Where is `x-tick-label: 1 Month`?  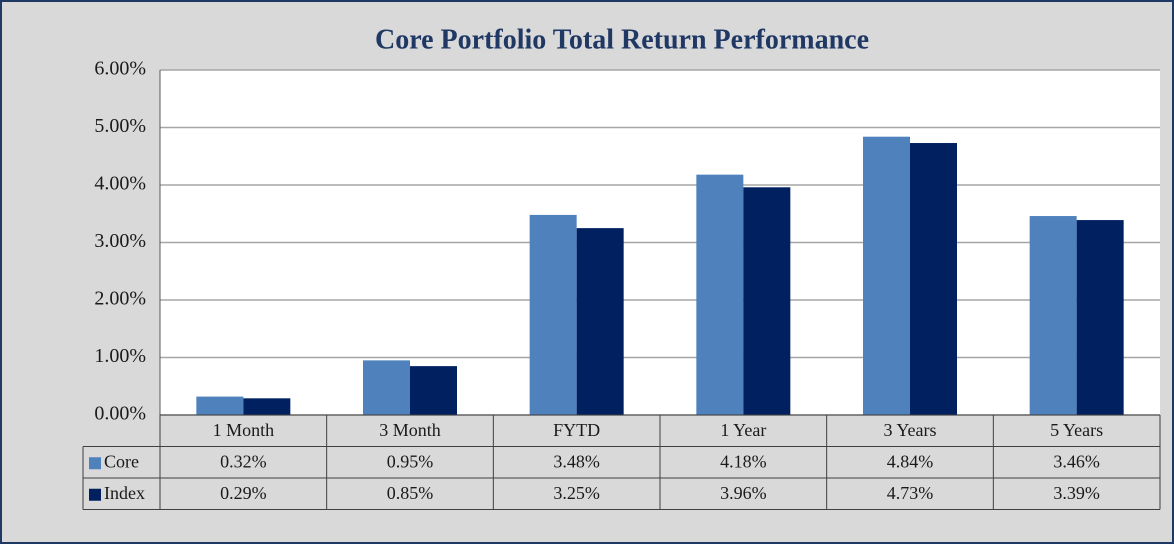
x-tick-label: 1 Month is located at coordinates (244, 430).